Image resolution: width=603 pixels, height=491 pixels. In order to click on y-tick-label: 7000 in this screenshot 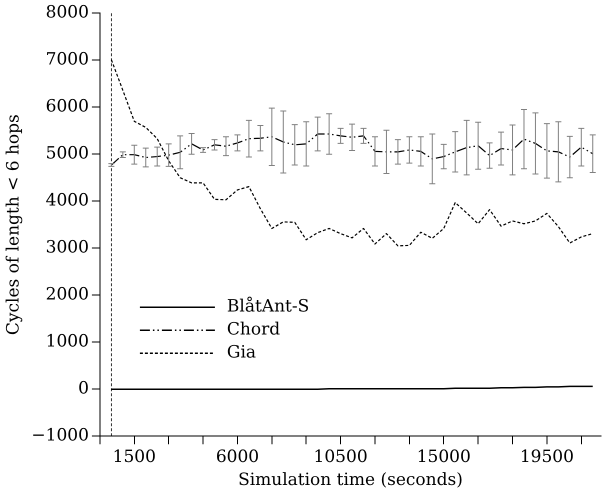, I will do `click(67, 60)`.